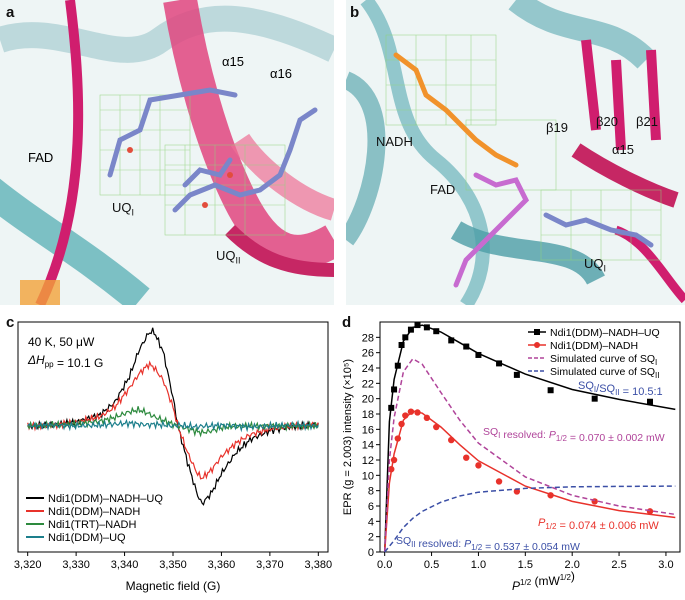  I want to click on x-tick-label-d: 1.0, so click(478, 565).